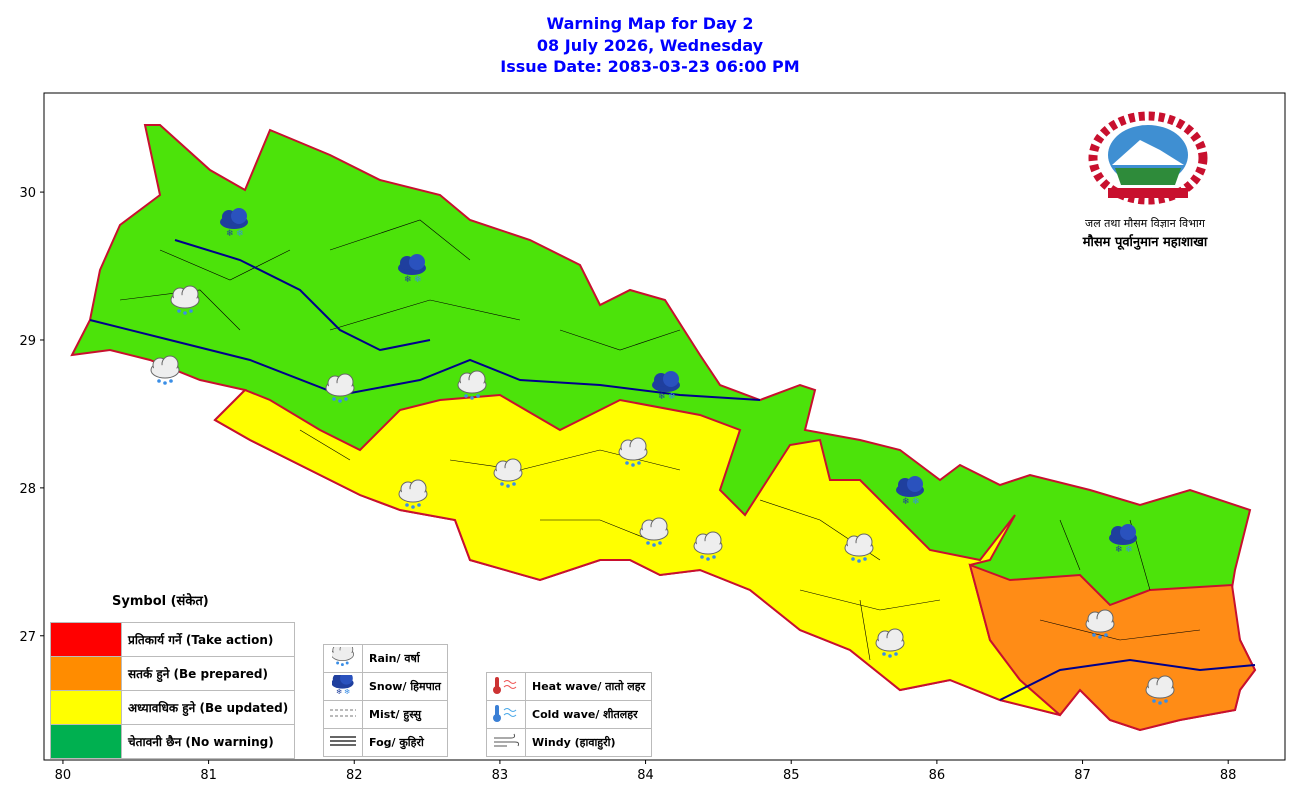 The width and height of the screenshot is (1300, 800). What do you see at coordinates (645, 775) in the screenshot?
I see `x-tick-label: 84` at bounding box center [645, 775].